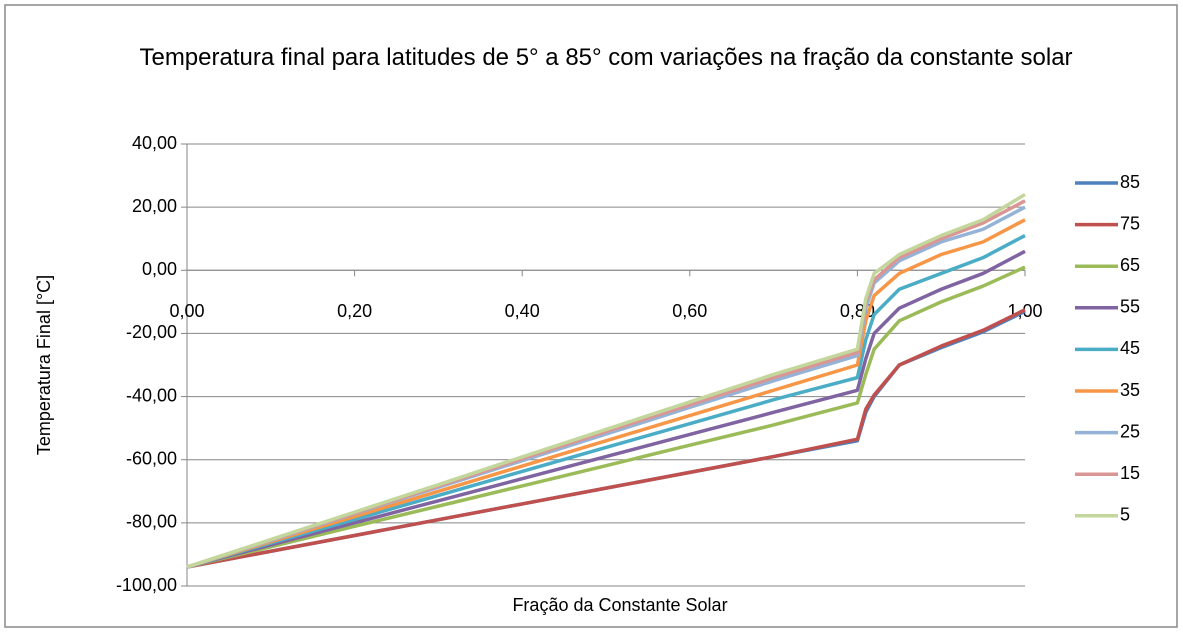  Describe the element at coordinates (154, 143) in the screenshot. I see `y-tick-label: 40,00` at that location.